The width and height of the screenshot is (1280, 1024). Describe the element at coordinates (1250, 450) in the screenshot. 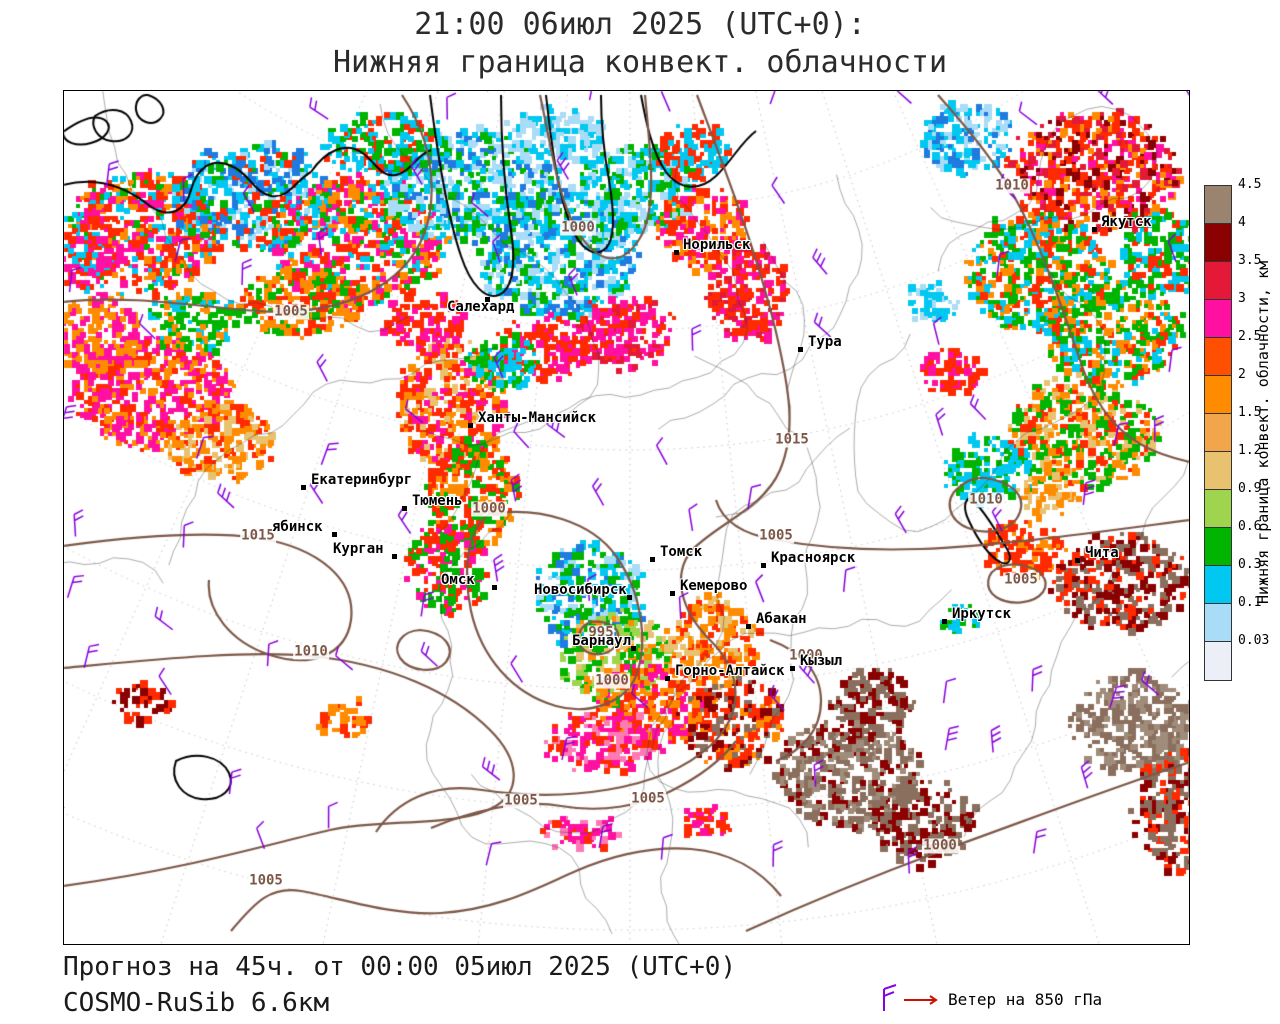

I see `colorbar-tick-label: 1.2` at that location.